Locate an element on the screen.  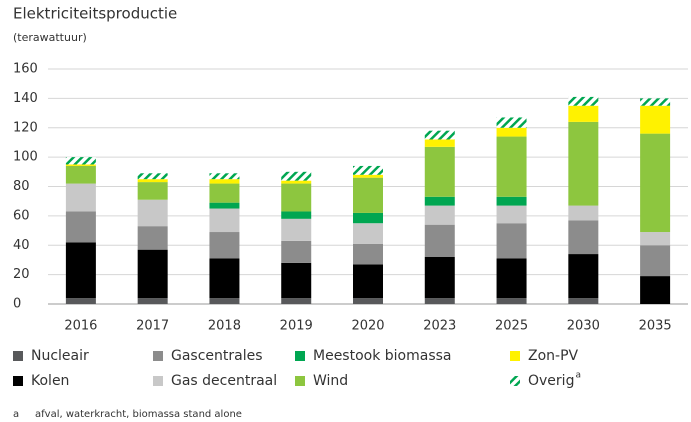
y-tick-label: 20 is located at coordinates (21, 274).